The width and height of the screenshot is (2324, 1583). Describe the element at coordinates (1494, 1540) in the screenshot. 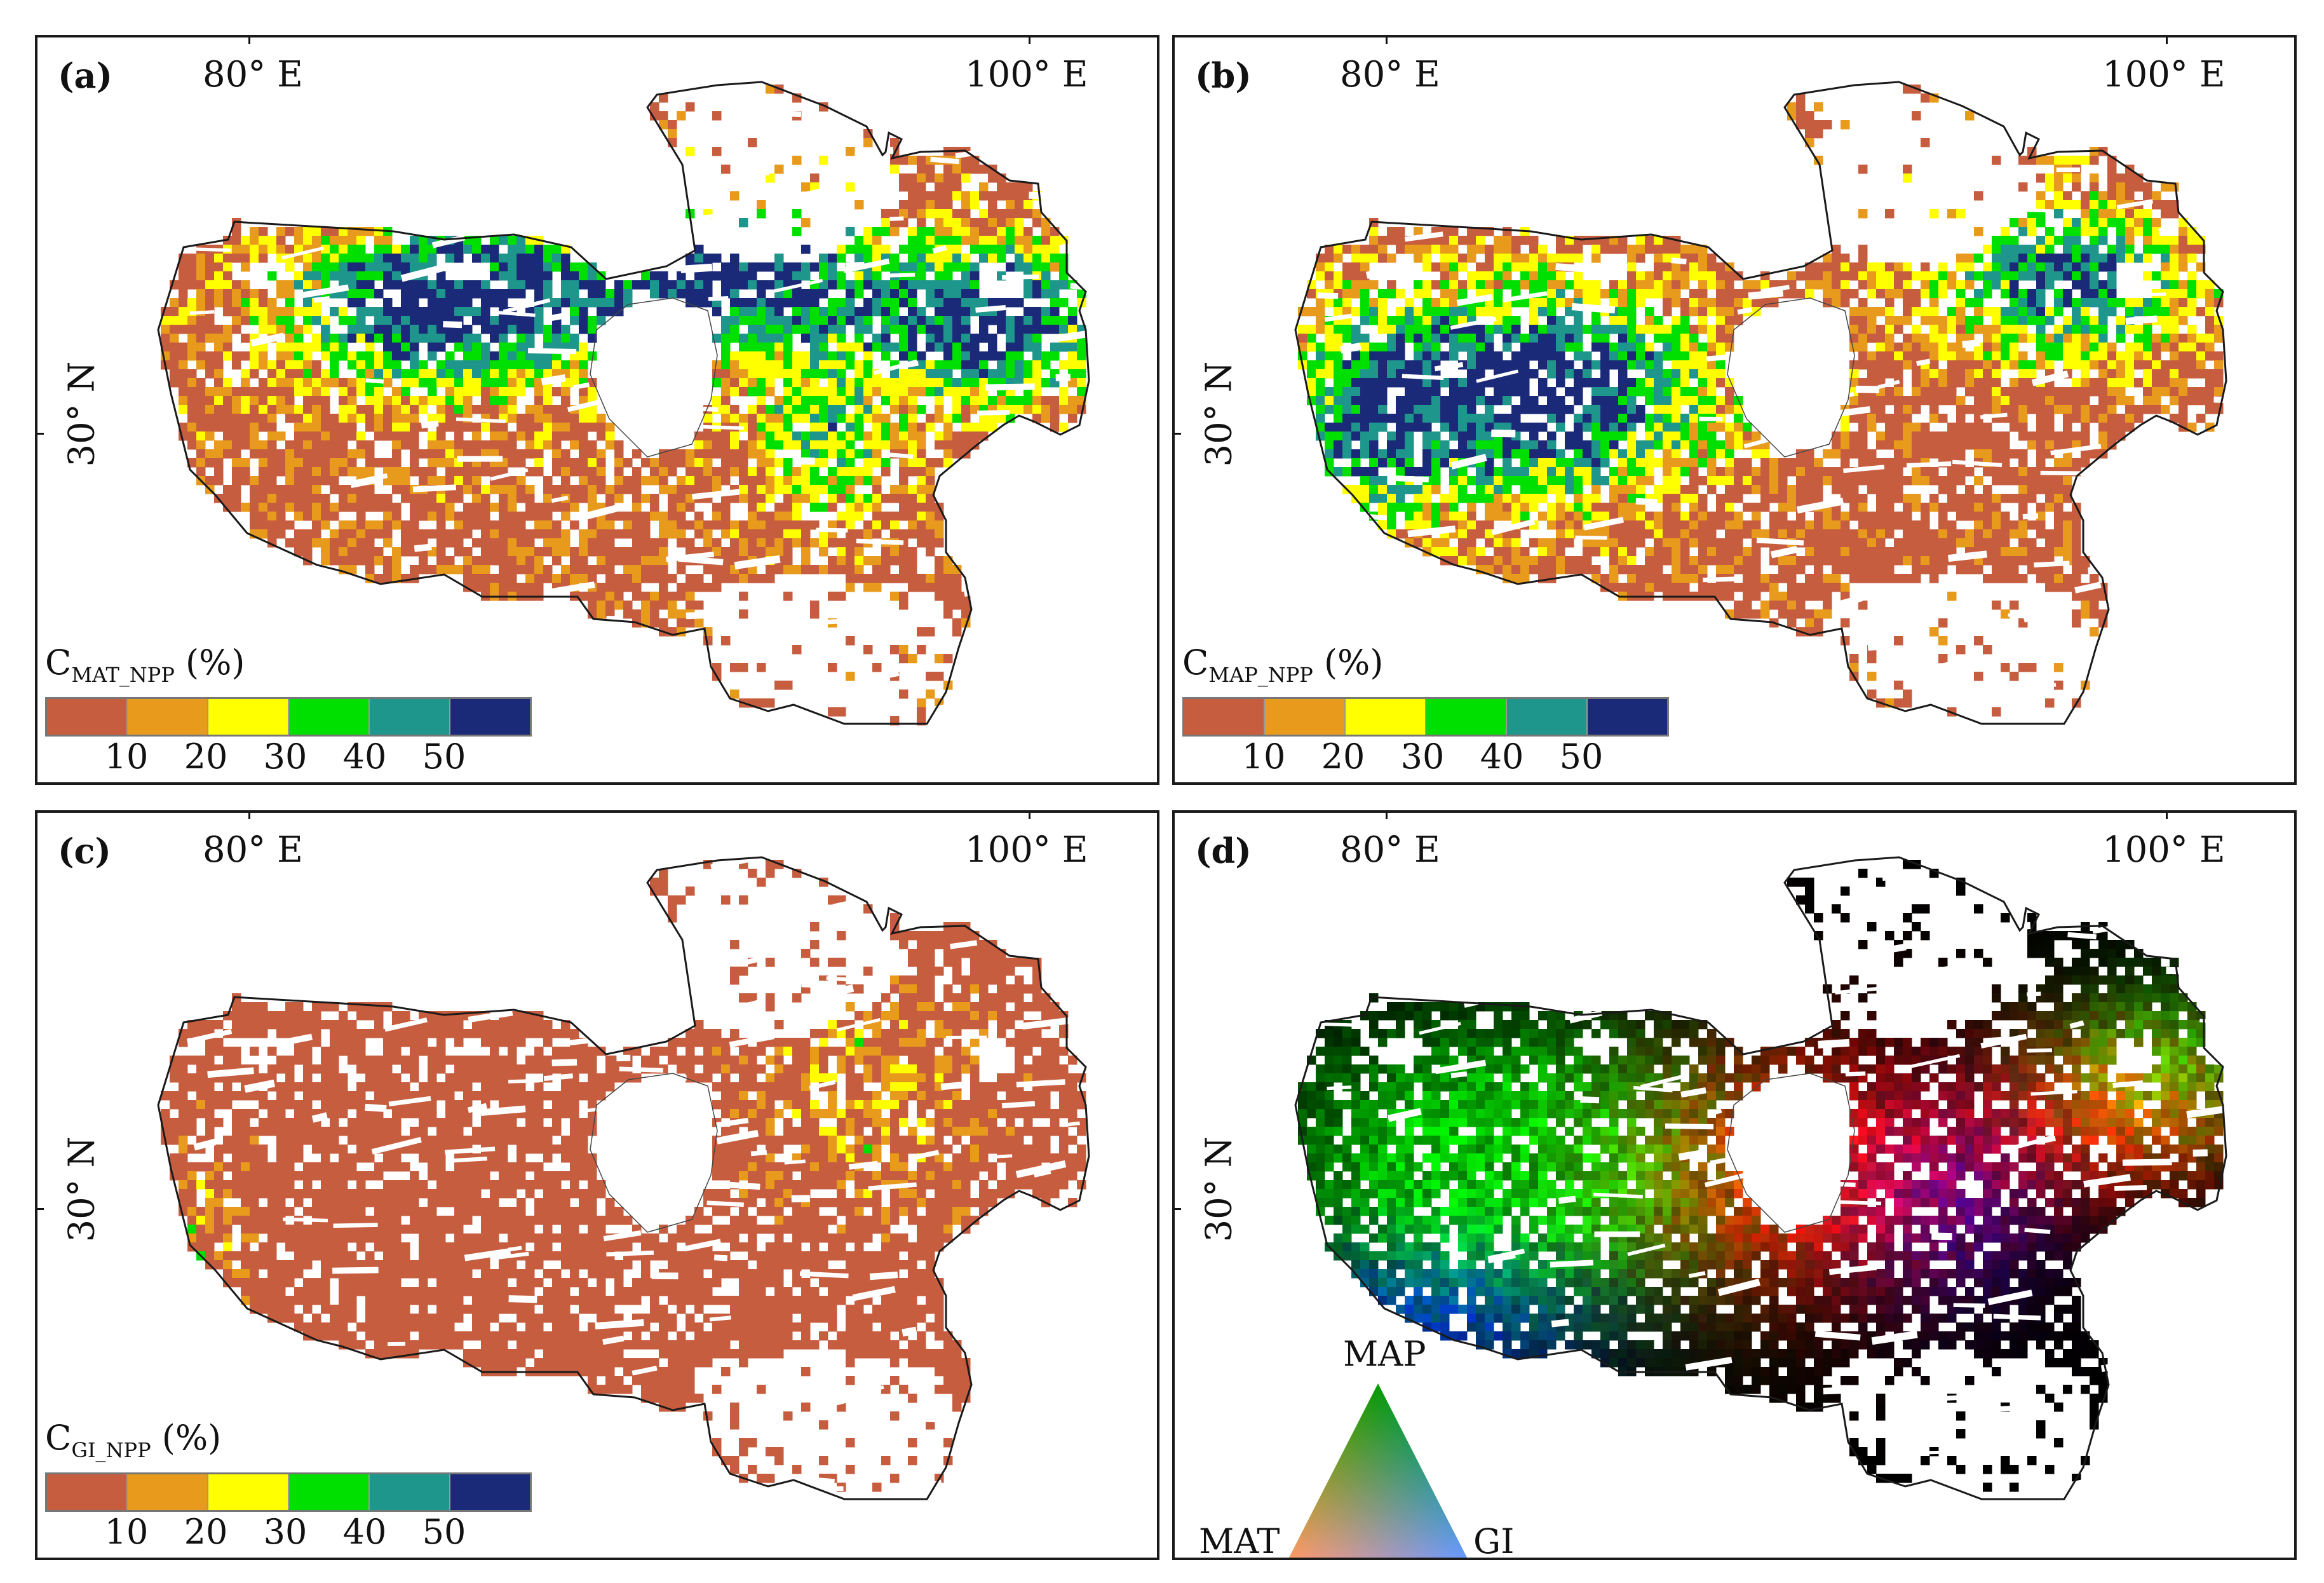

I see `triangle-right-label: GI` at that location.